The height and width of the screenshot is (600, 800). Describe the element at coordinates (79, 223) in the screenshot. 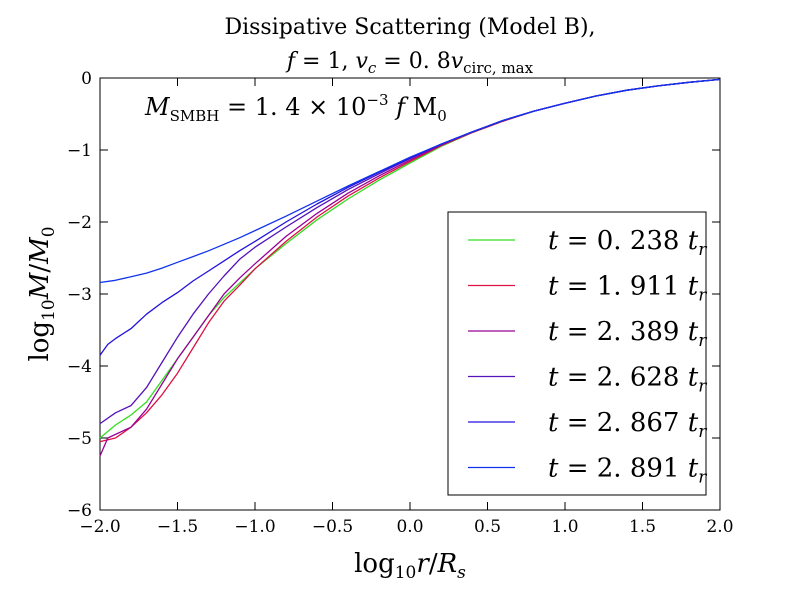

I see `y-tick-label: −2` at that location.